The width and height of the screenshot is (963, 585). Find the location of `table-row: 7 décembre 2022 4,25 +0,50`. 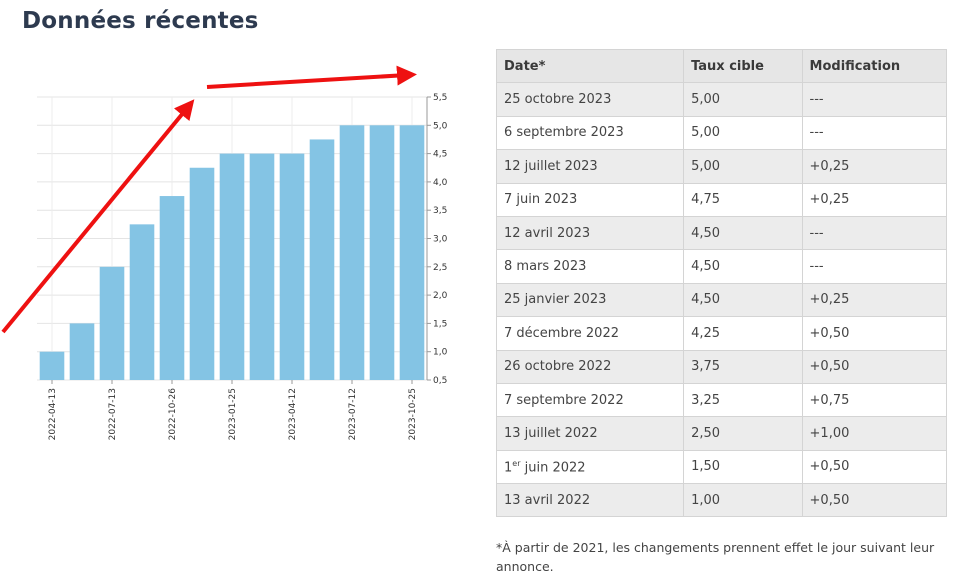

table-row: 7 décembre 2022 4,25 +0,50 is located at coordinates (721, 333).